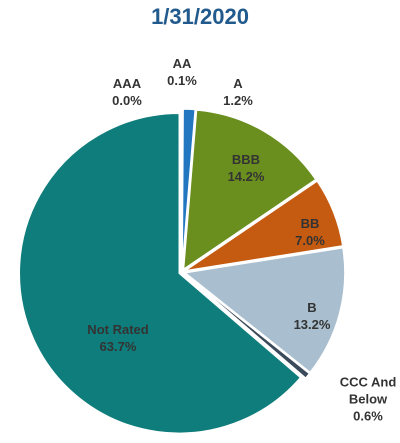 The height and width of the screenshot is (443, 400). Describe the element at coordinates (312, 316) in the screenshot. I see `slice-label: B 13.2%` at that location.